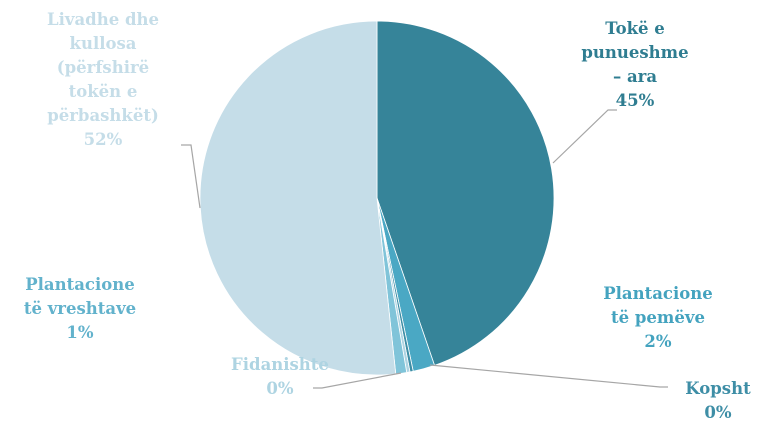 This screenshot has width=766, height=427. What do you see at coordinates (717, 412) in the screenshot?
I see `slice-percent-kopsht: 0%` at bounding box center [717, 412].